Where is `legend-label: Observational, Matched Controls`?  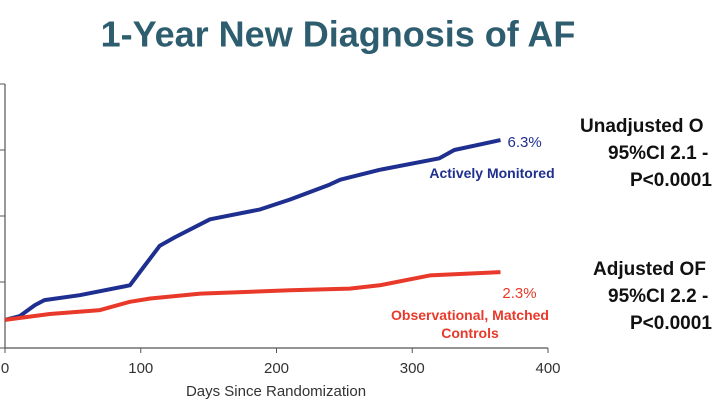
legend-label: Observational, Matched Controls is located at coordinates (470, 324).